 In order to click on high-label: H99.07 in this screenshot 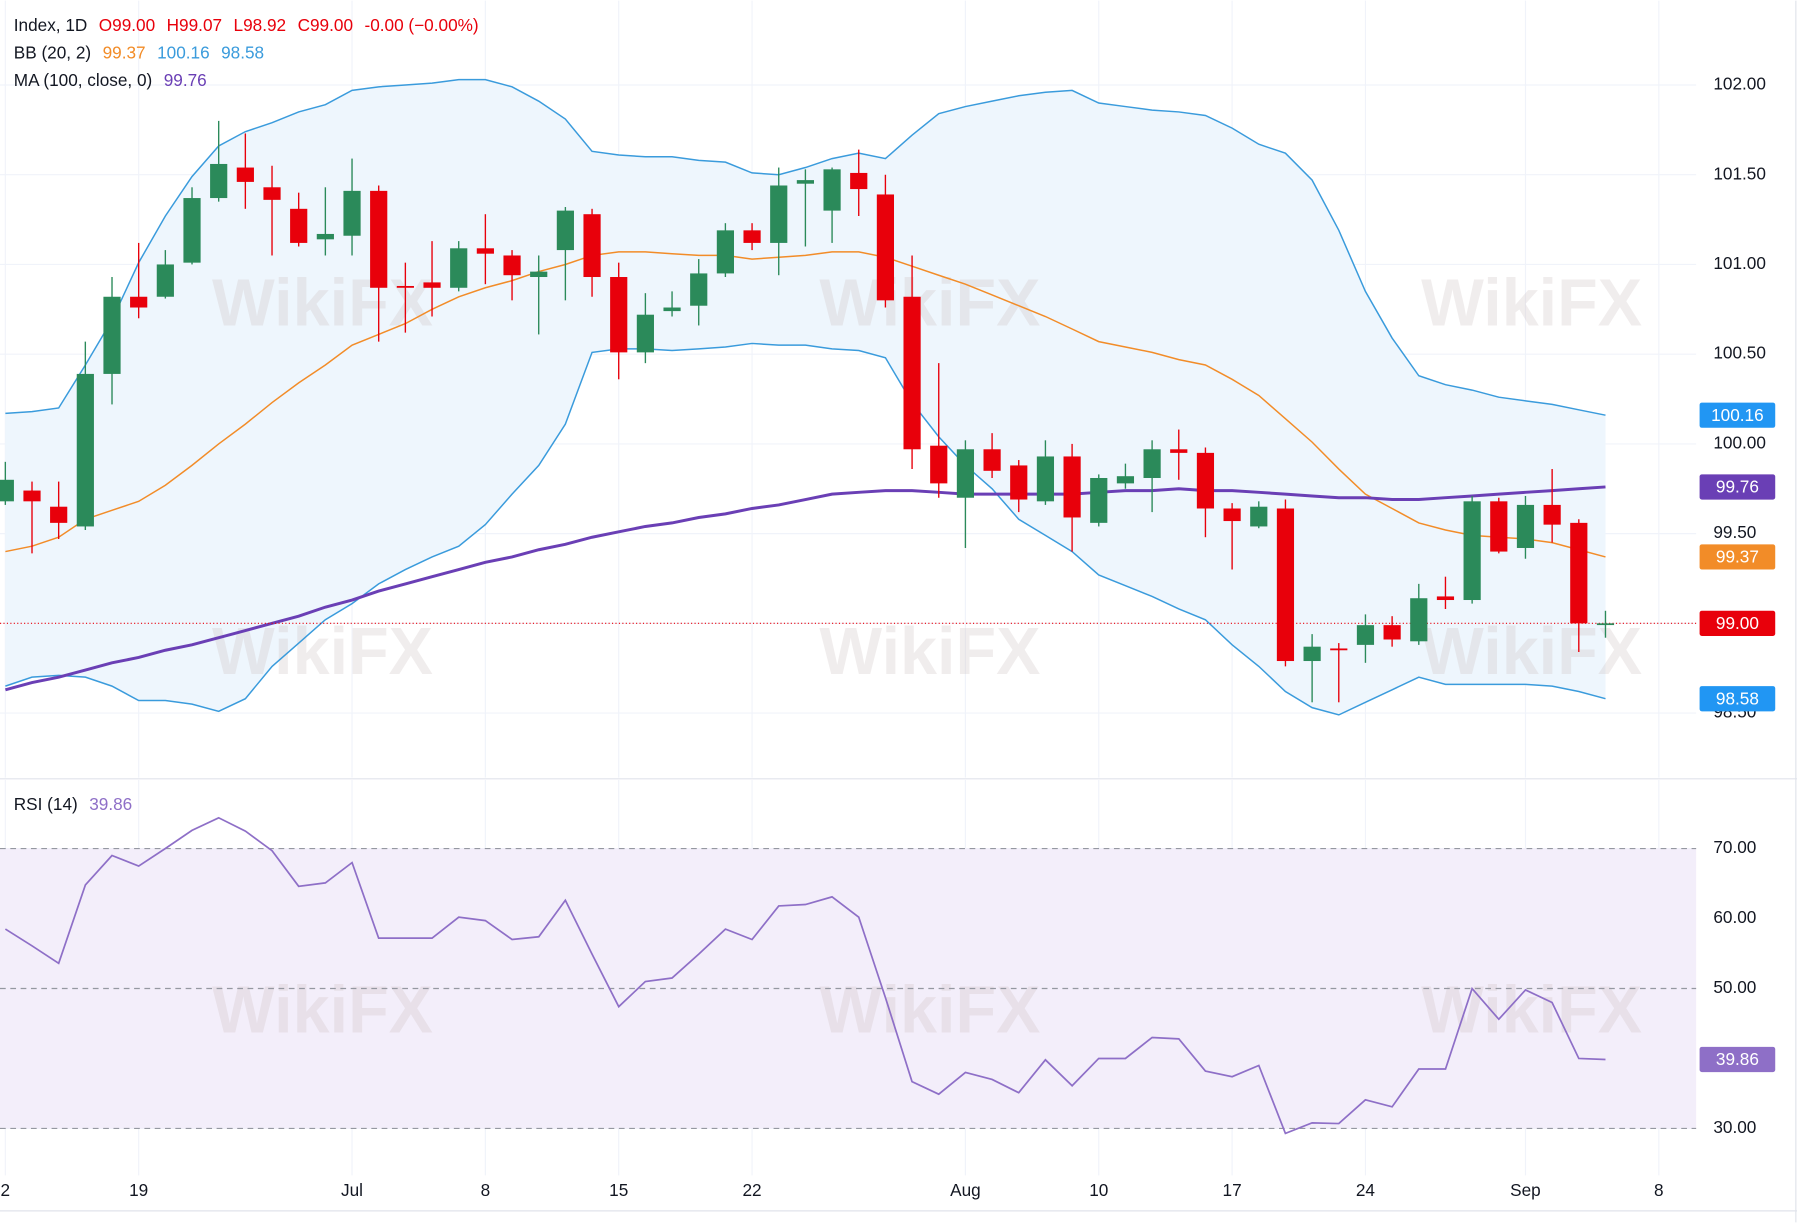, I will do `click(194, 24)`.